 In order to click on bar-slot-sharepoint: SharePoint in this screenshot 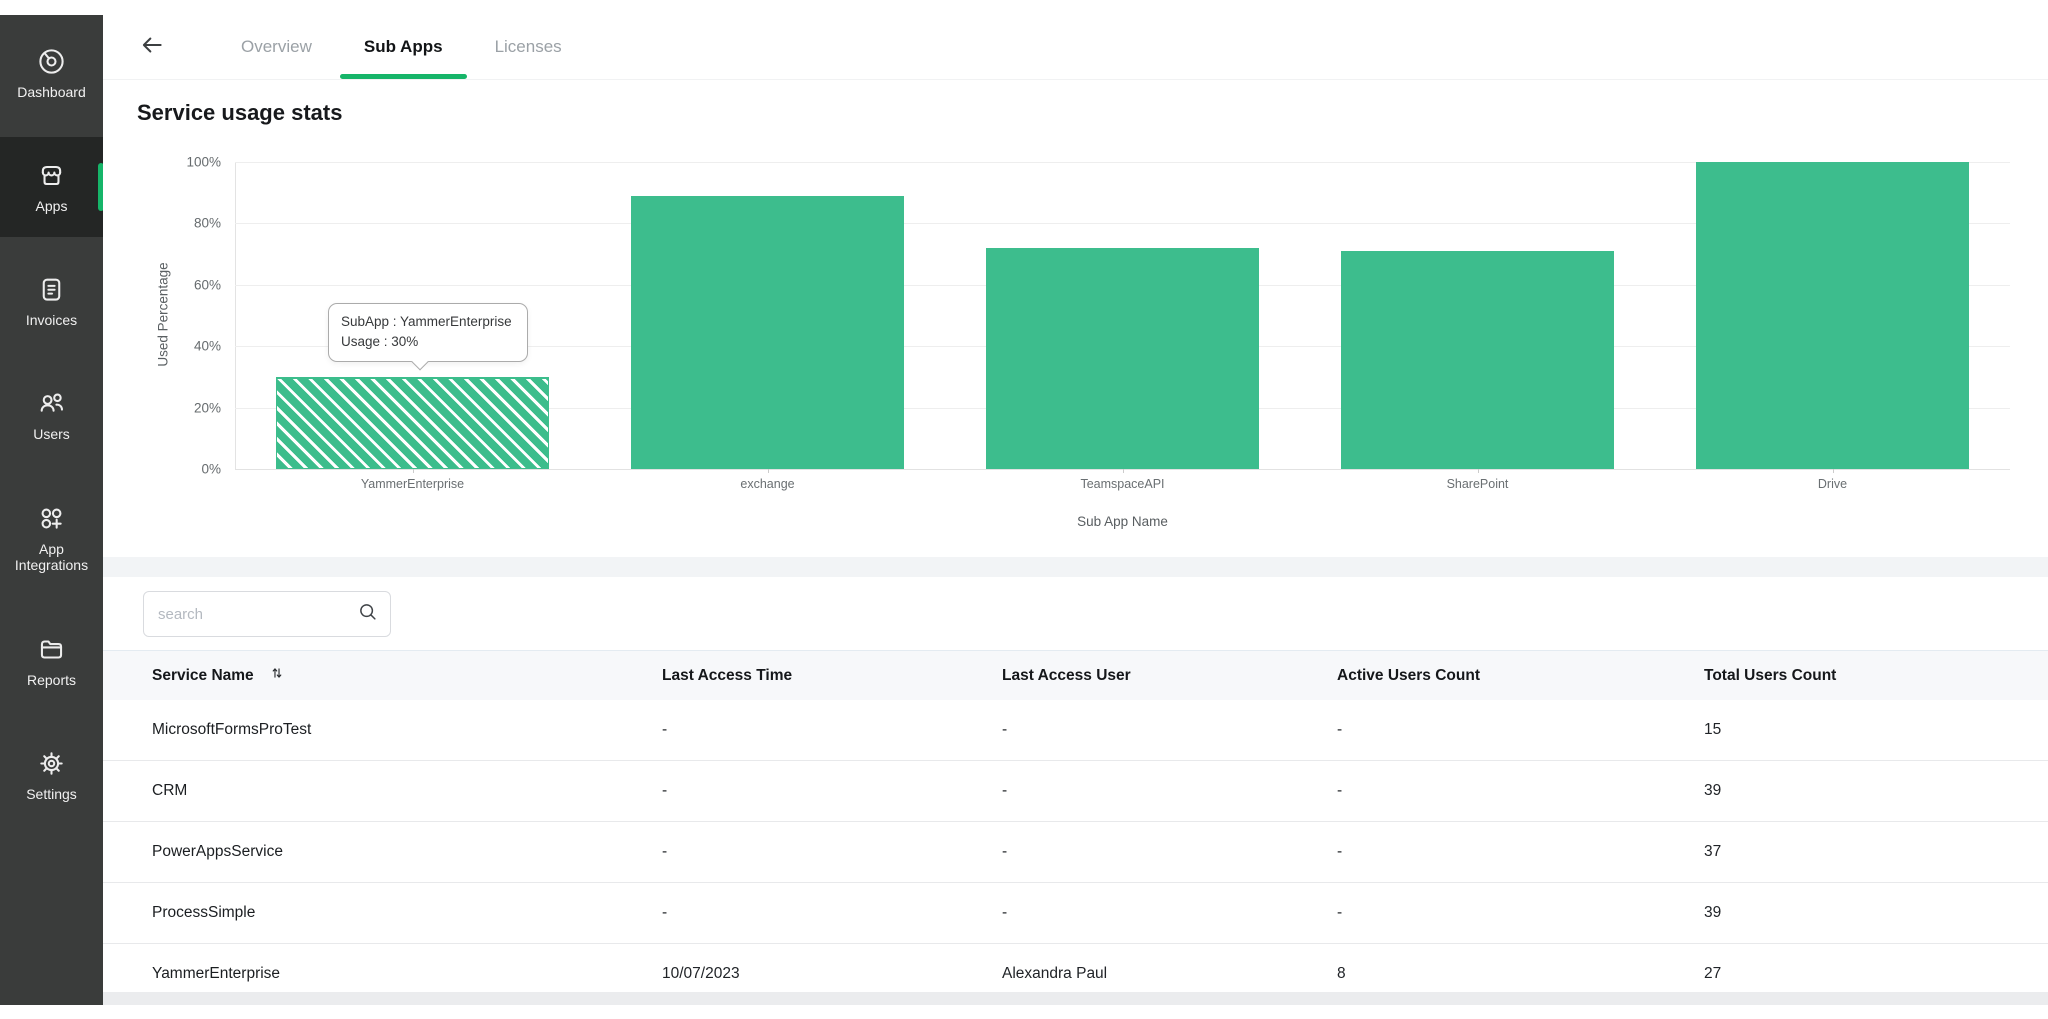, I will do `click(1477, 326)`.